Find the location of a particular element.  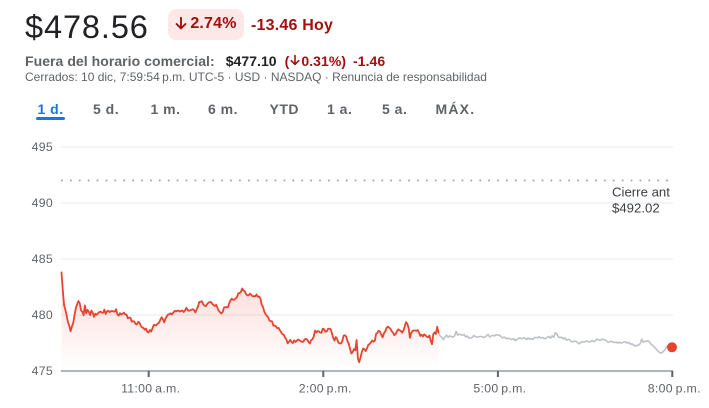

svg-text: 5:00 p.m. is located at coordinates (499, 389).